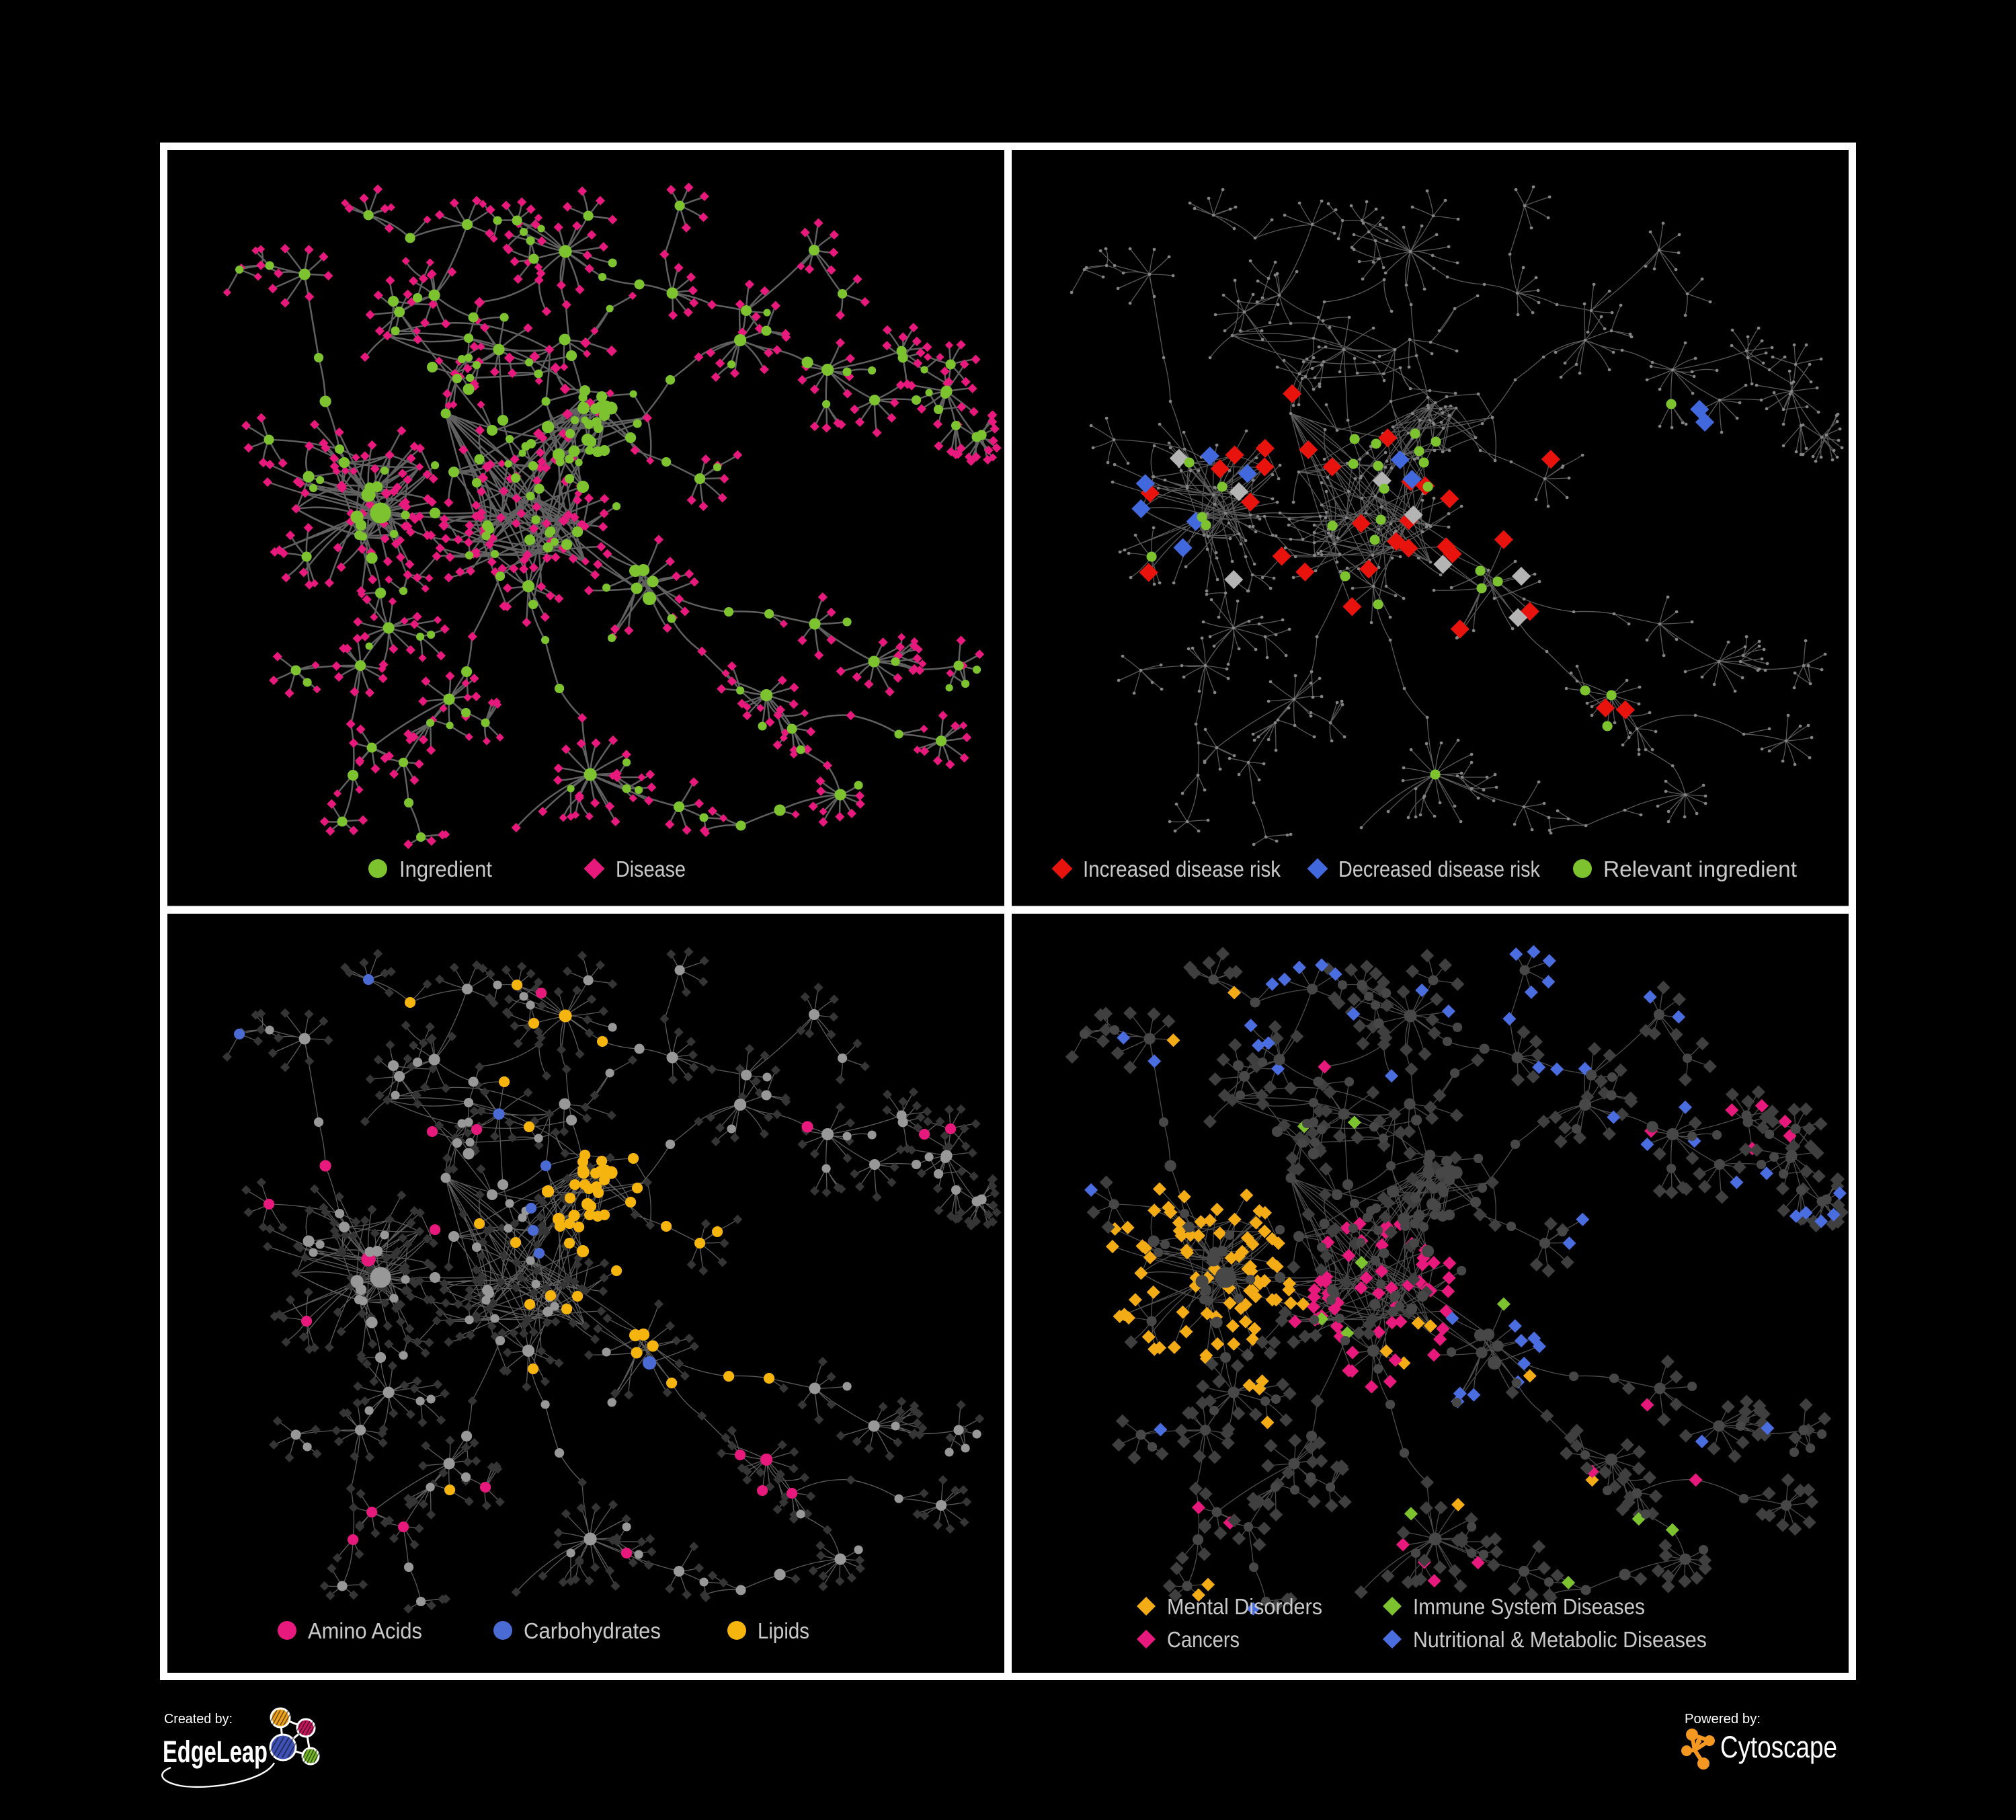 The height and width of the screenshot is (1820, 2016). I want to click on svg-text: EdgeLeap, so click(215, 1752).